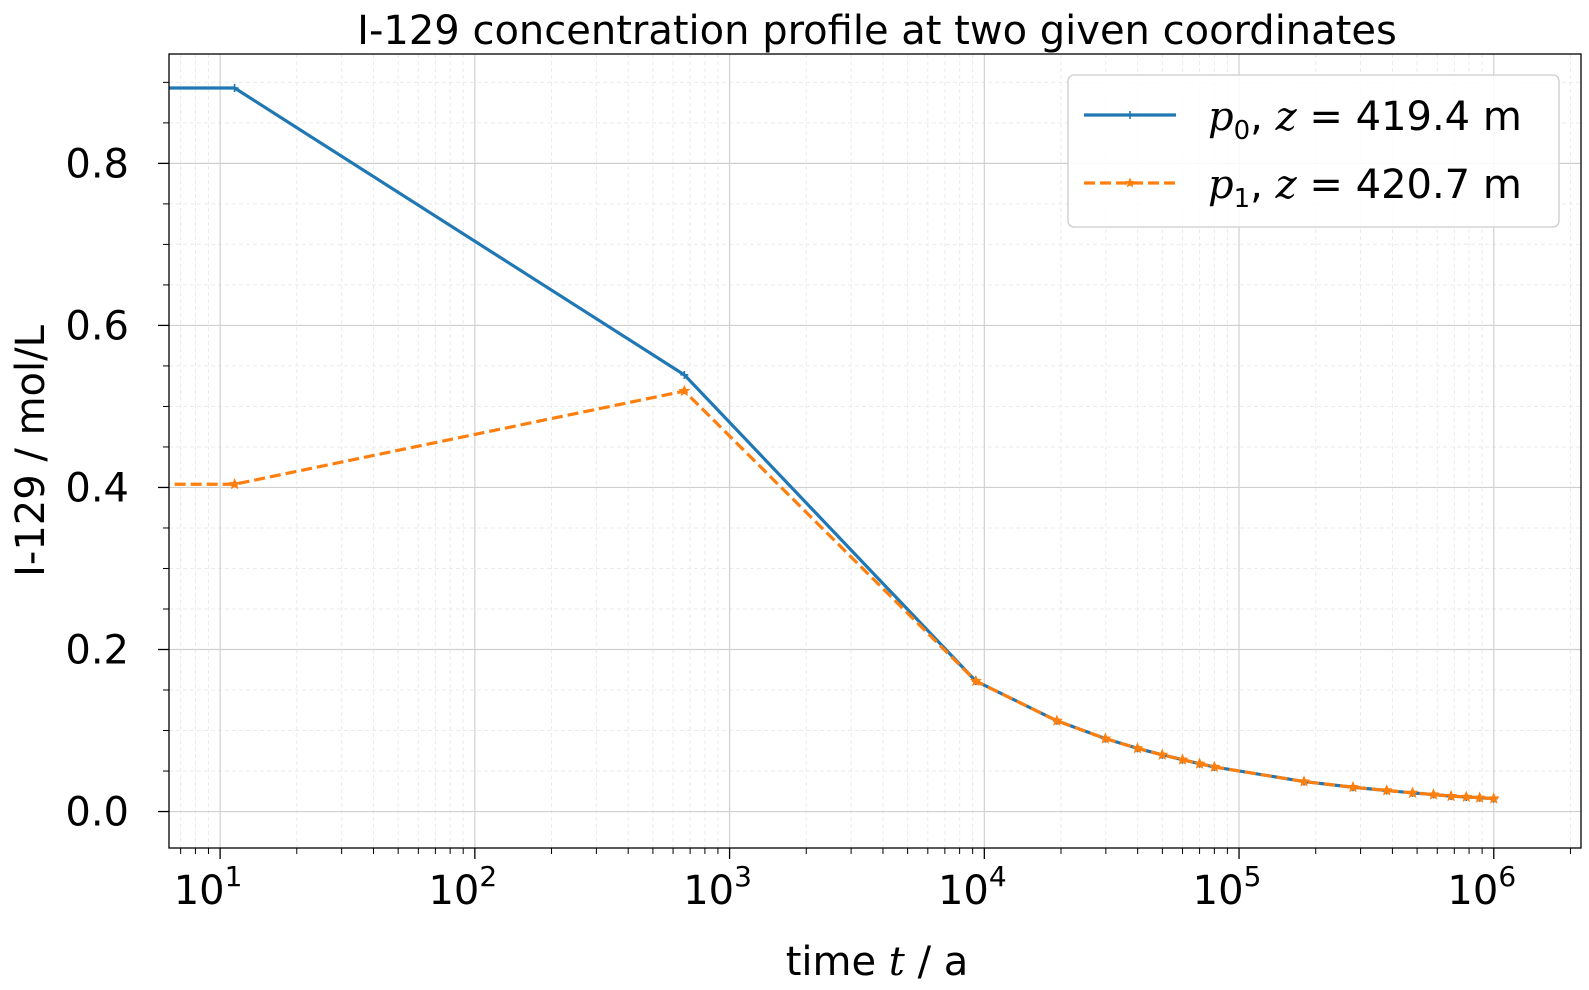  What do you see at coordinates (717, 887) in the screenshot?
I see `x-tick-label: 10³` at bounding box center [717, 887].